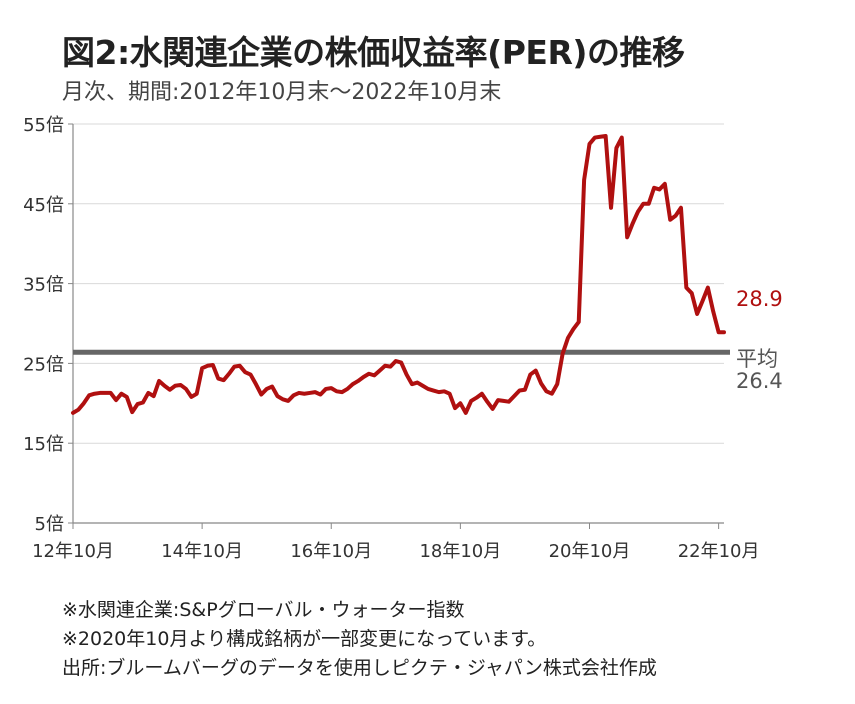 Image resolution: width=855 pixels, height=704 pixels. I want to click on x-tick-label: 14年10月, so click(202, 551).